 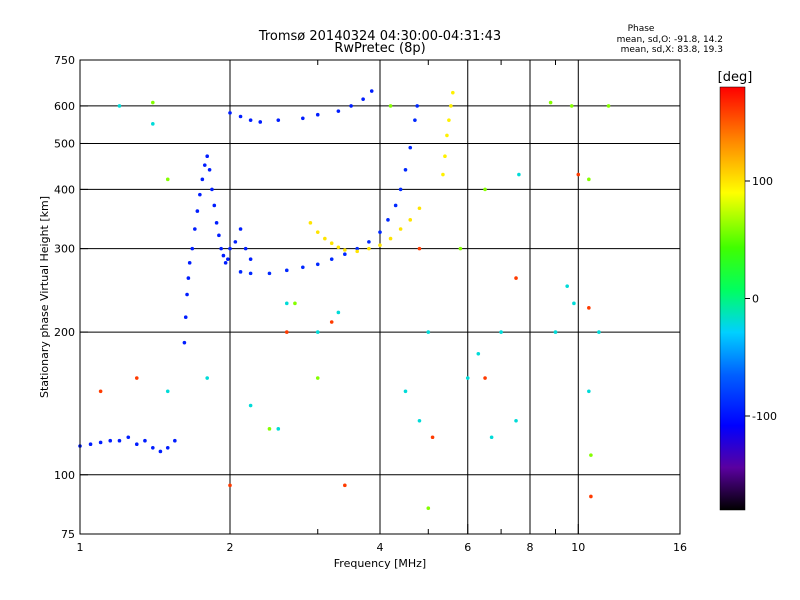 What do you see at coordinates (380, 547) in the screenshot?
I see `x-tick-label: 4` at bounding box center [380, 547].